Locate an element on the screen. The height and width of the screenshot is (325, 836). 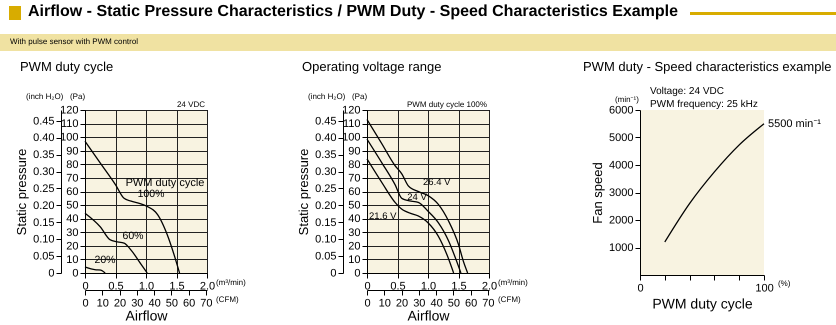
text: 24 VDC is located at coordinates (191, 104).